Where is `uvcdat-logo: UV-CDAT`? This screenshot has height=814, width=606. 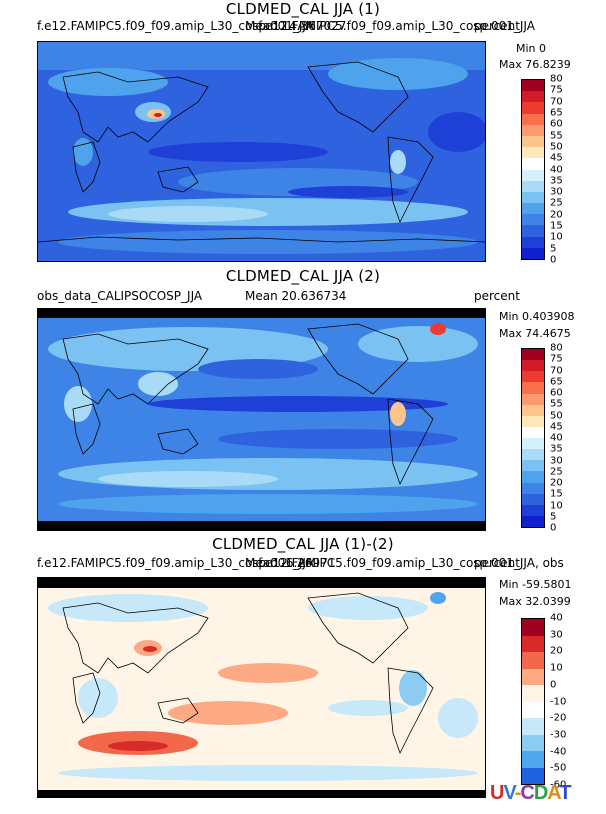
uvcdat-logo: UV-CDAT is located at coordinates (530, 793).